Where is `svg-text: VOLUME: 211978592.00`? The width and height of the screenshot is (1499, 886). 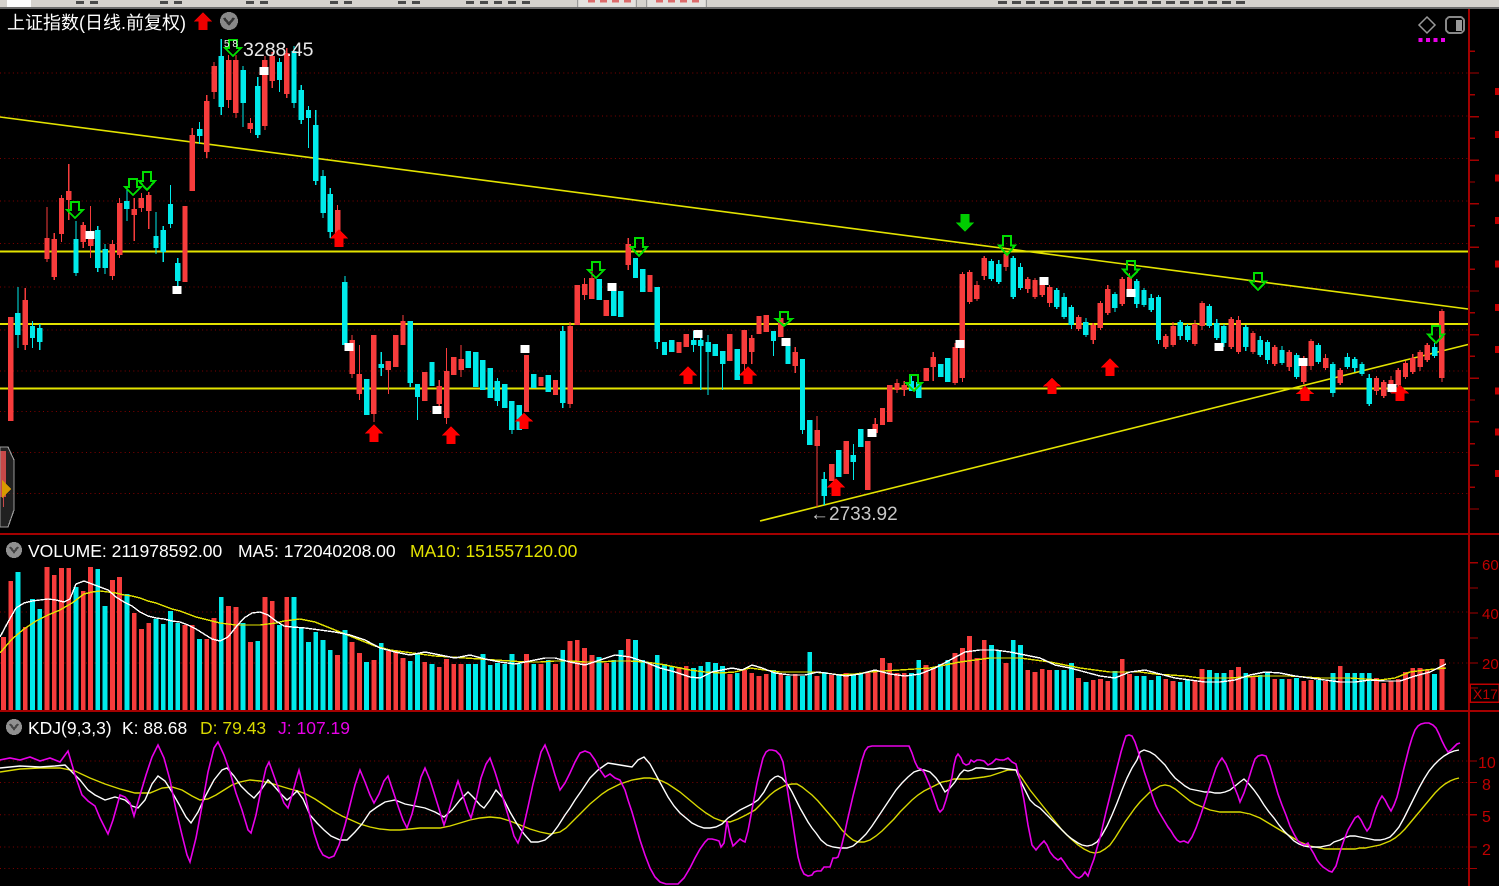
svg-text: VOLUME: 211978592.00 is located at coordinates (125, 551).